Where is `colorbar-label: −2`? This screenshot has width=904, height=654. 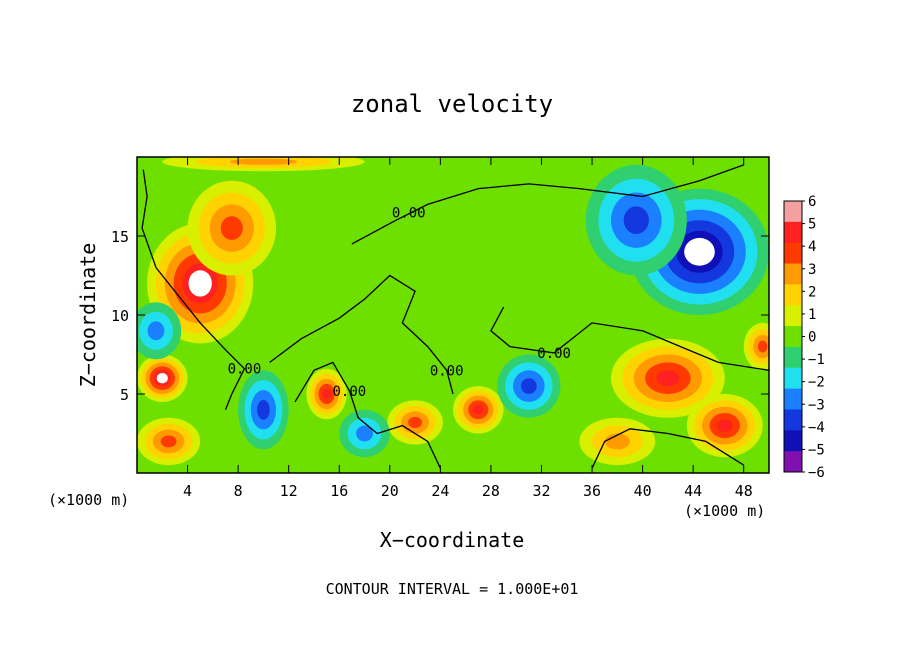 colorbar-label: −2 is located at coordinates (816, 383).